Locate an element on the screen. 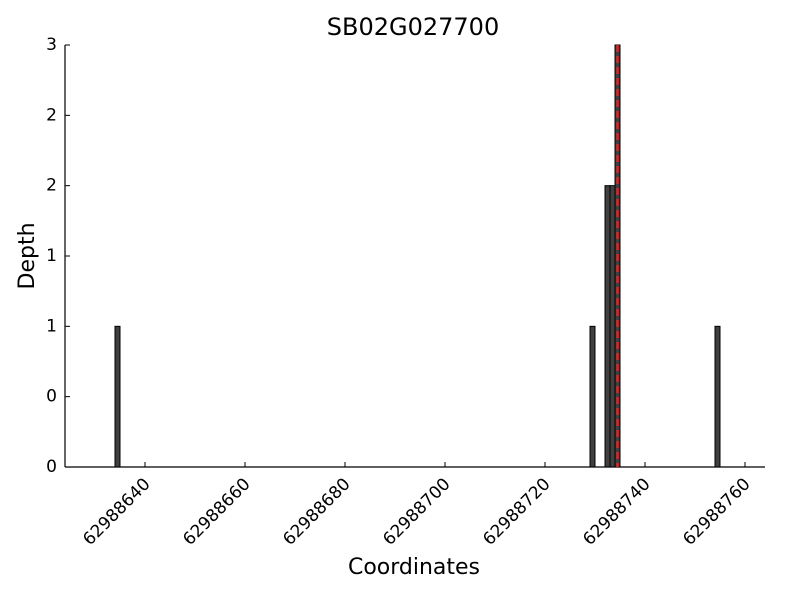 The image size is (800, 600). chart-title: SB02G027700 is located at coordinates (413, 27).